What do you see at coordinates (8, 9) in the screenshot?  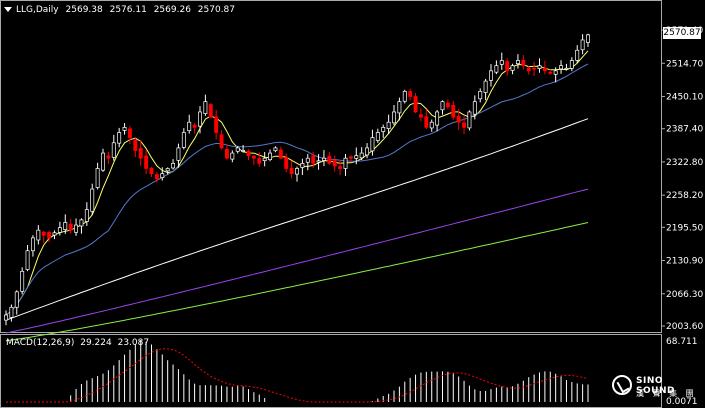 I see `symbol-dropdown-icon` at bounding box center [8, 9].